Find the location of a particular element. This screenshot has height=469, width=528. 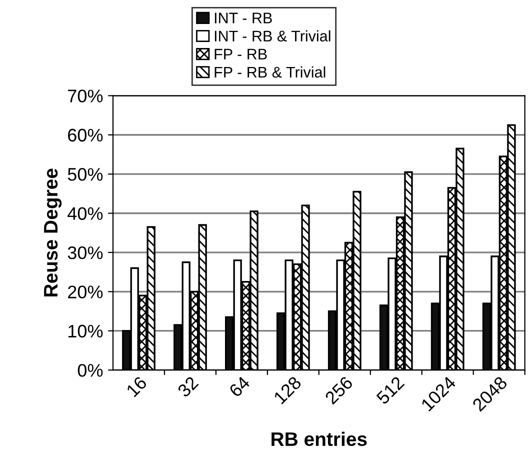

x-axis-title: RB entries is located at coordinates (319, 439).